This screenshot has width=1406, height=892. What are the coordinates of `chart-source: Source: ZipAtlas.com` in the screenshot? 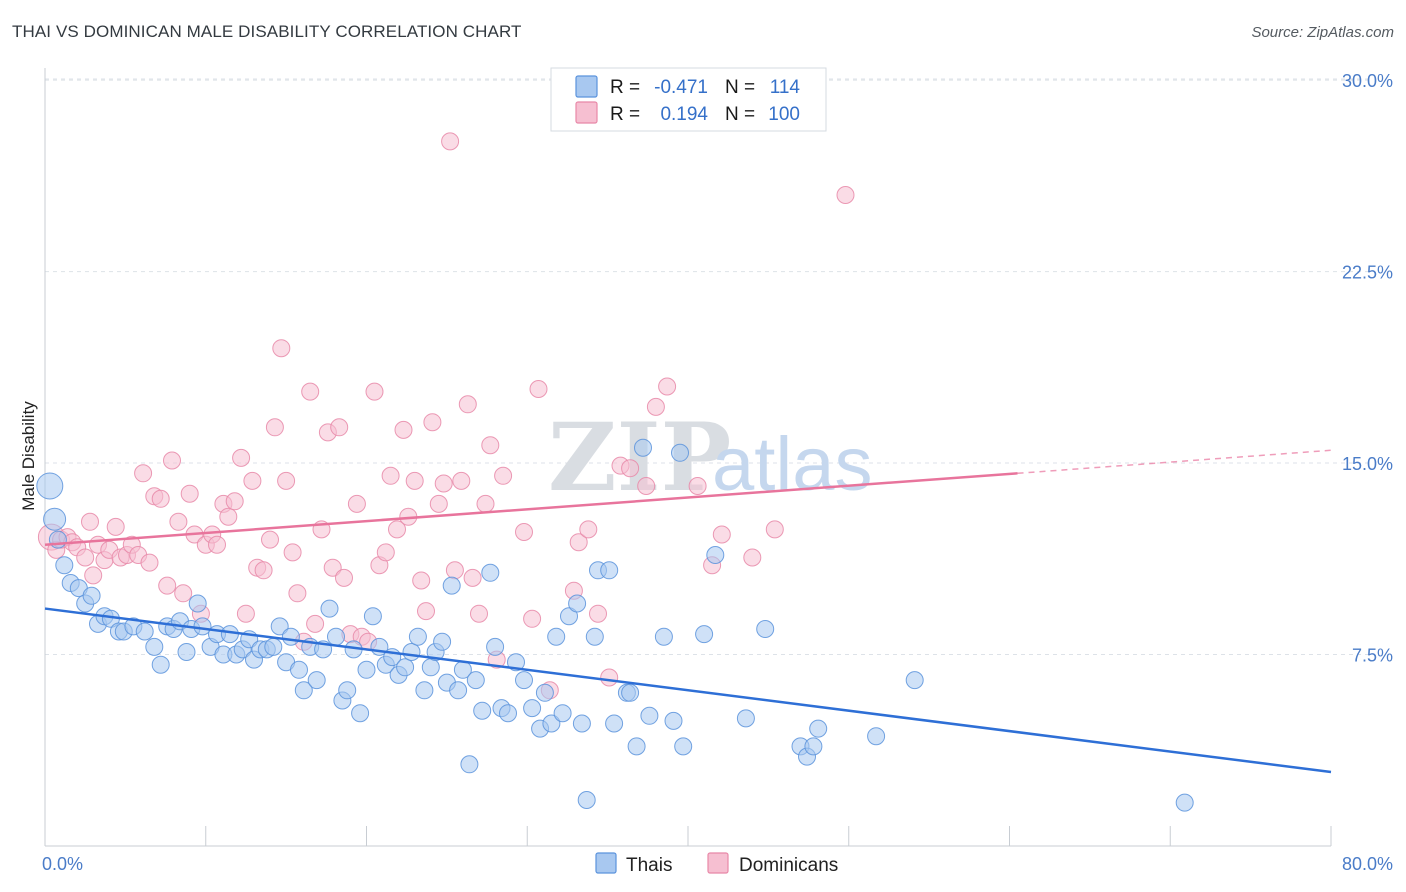 It's located at (1322, 32).